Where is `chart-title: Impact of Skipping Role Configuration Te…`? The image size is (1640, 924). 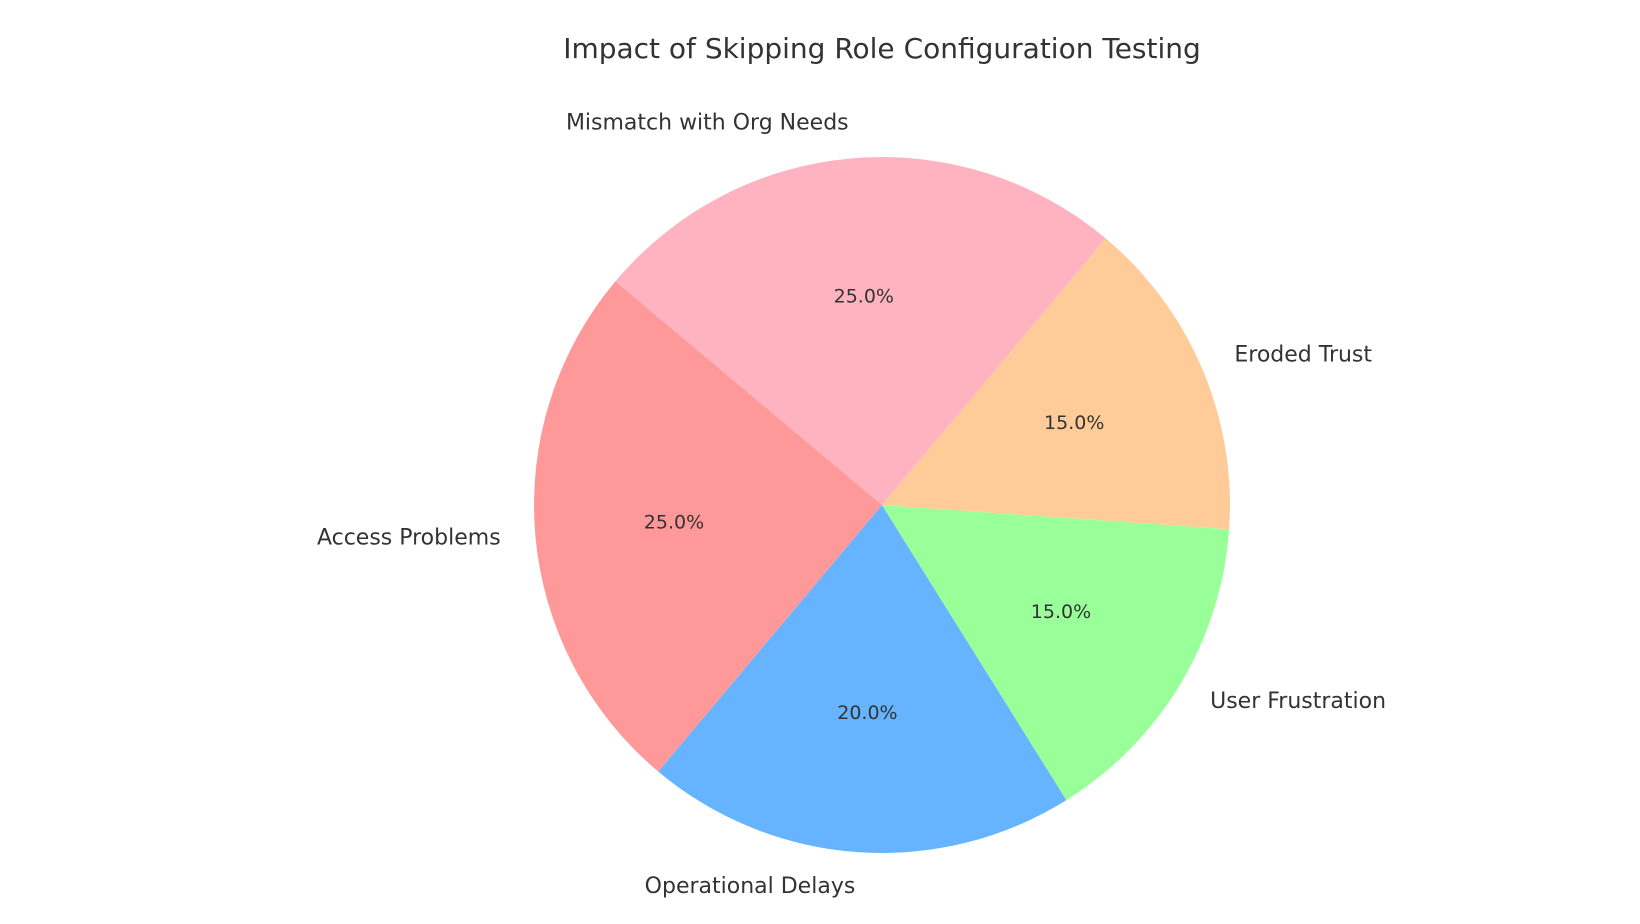
chart-title: Impact of Skipping Role Configuration Te… is located at coordinates (882, 48).